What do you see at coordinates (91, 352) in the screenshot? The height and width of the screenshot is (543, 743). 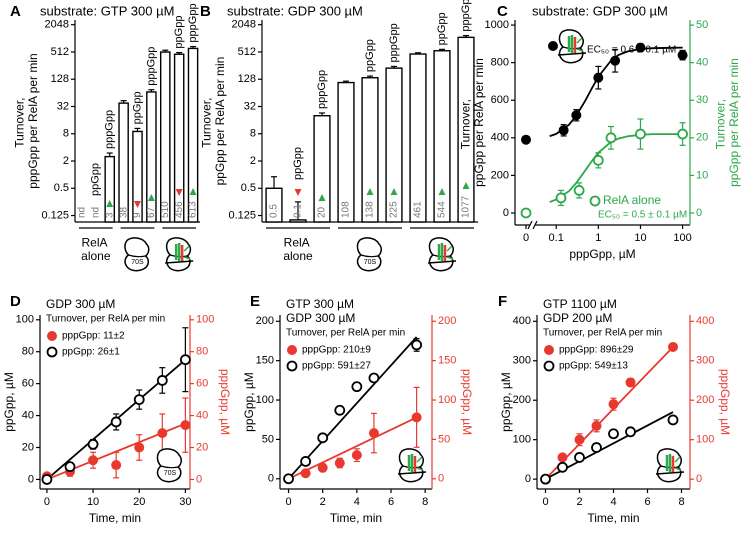 I see `legend-label: ppGpp: 26±1` at bounding box center [91, 352].